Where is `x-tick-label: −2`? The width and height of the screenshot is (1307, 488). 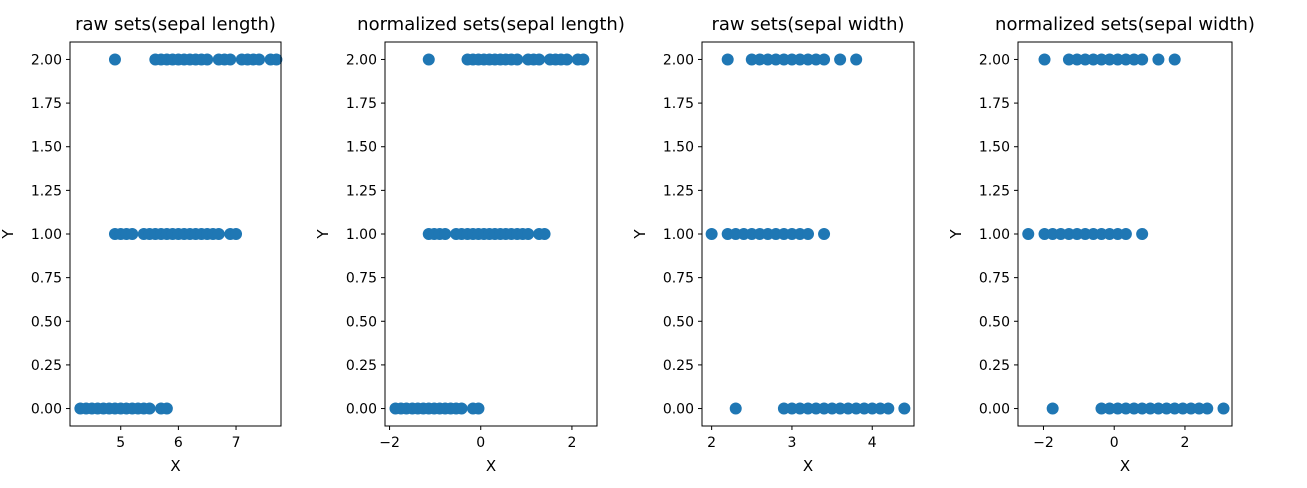
x-tick-label: −2 is located at coordinates (389, 443).